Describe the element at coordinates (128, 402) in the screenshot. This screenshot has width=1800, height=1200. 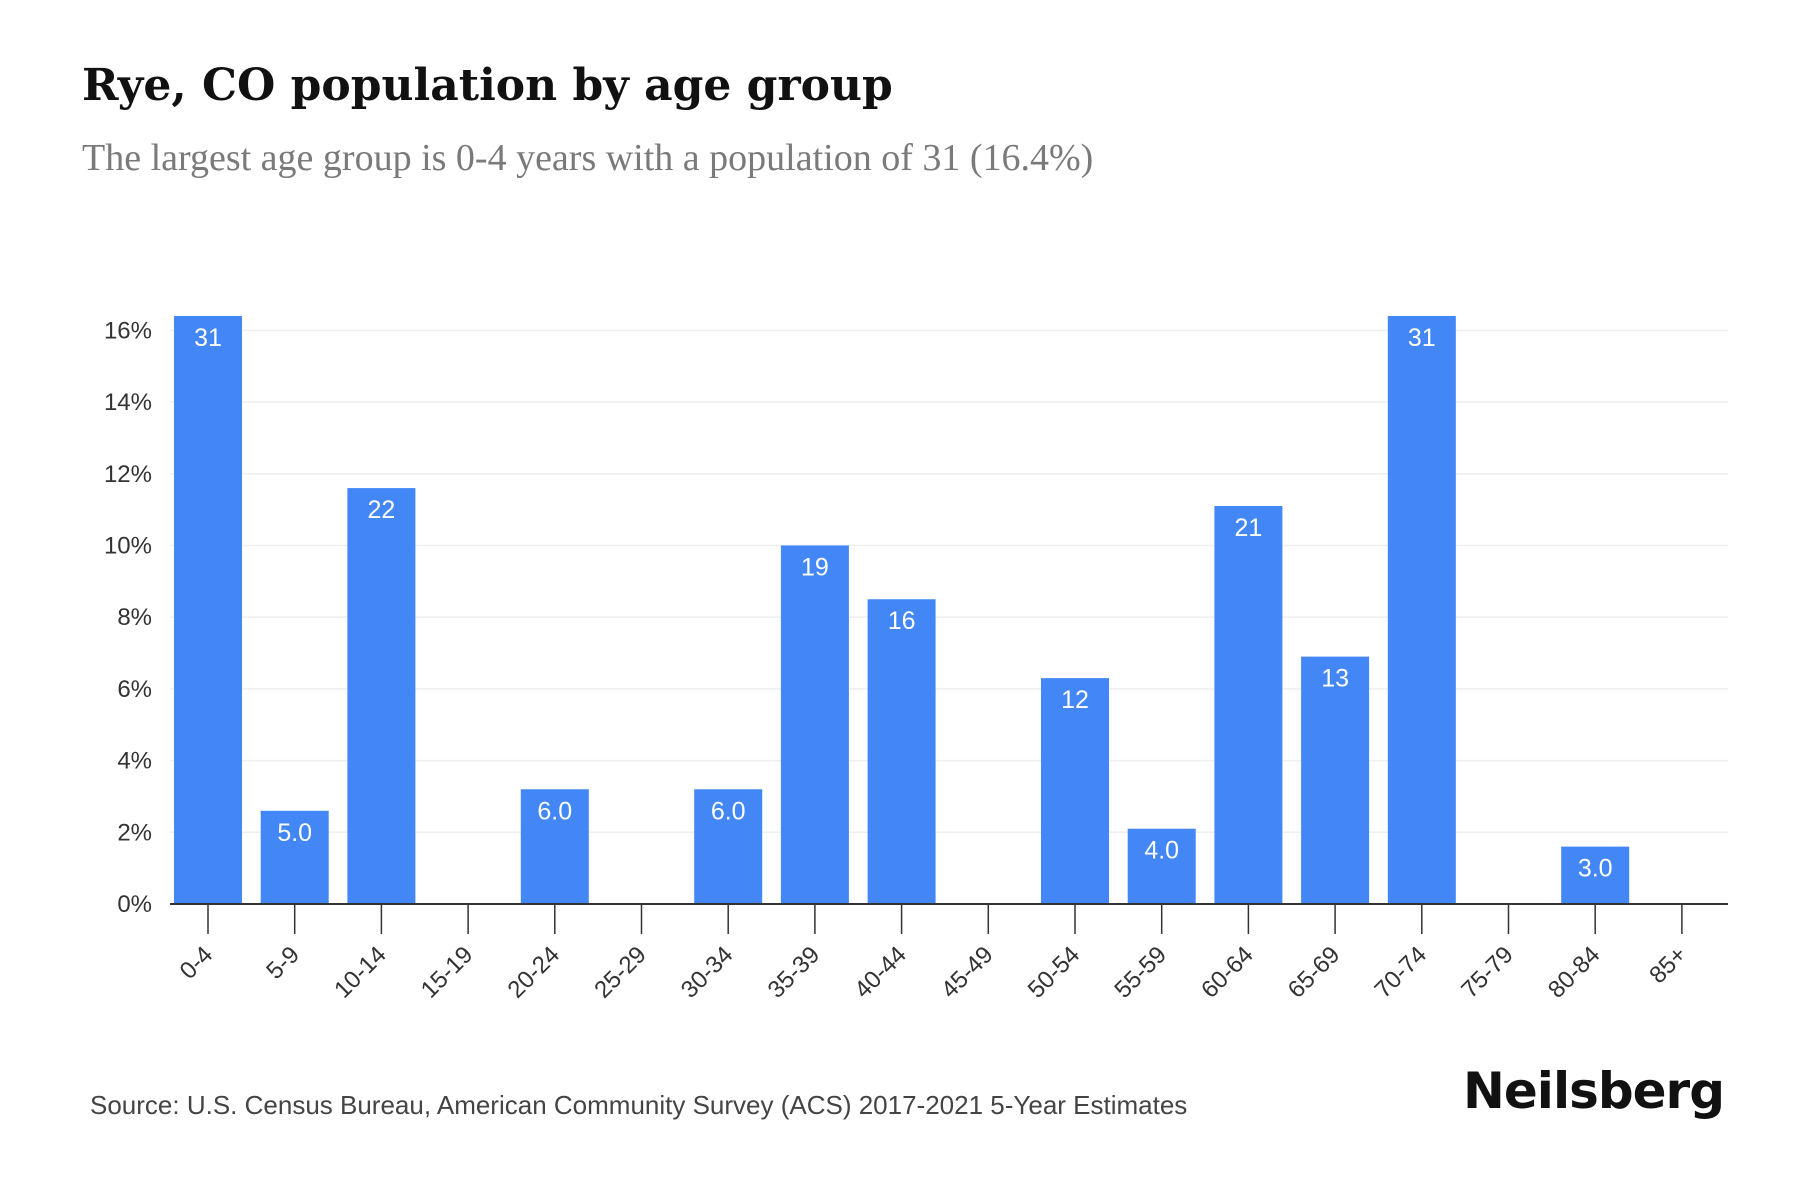
I see `y-tick-label: 14%` at that location.